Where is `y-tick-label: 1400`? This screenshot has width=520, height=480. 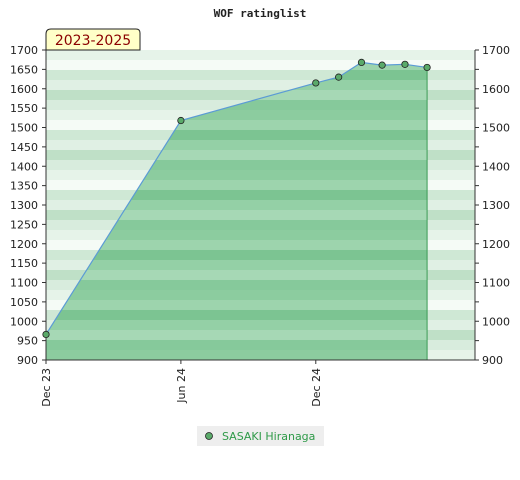 y-tick-label: 1400 is located at coordinates (24, 166).